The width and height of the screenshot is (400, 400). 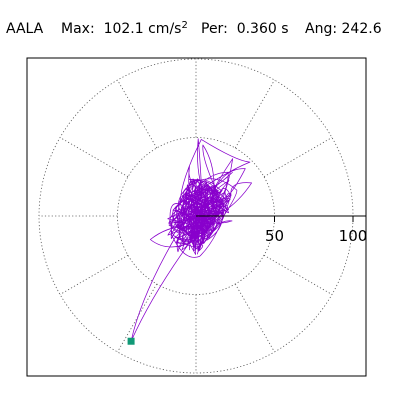 I want to click on angle: Ang: 242.6, so click(x=343, y=29).